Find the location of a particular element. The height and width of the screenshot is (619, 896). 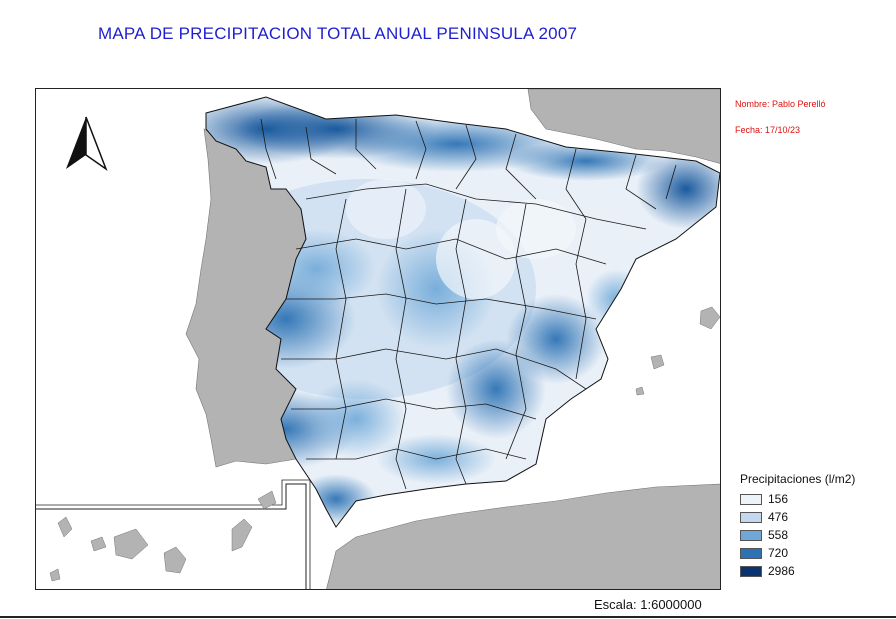

legend-item: 720 is located at coordinates (797, 553).